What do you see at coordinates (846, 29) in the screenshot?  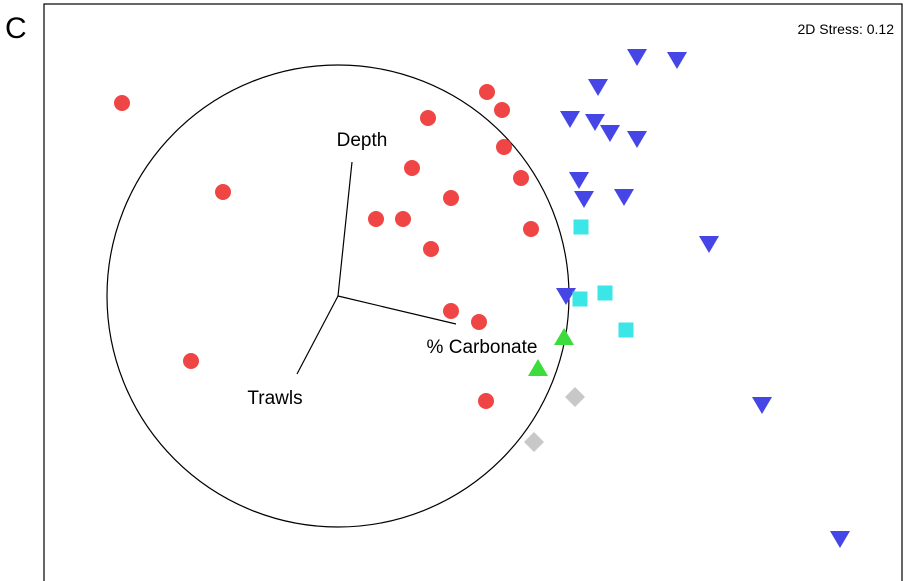 I see `stress-label: 2D Stress: 0.12` at bounding box center [846, 29].